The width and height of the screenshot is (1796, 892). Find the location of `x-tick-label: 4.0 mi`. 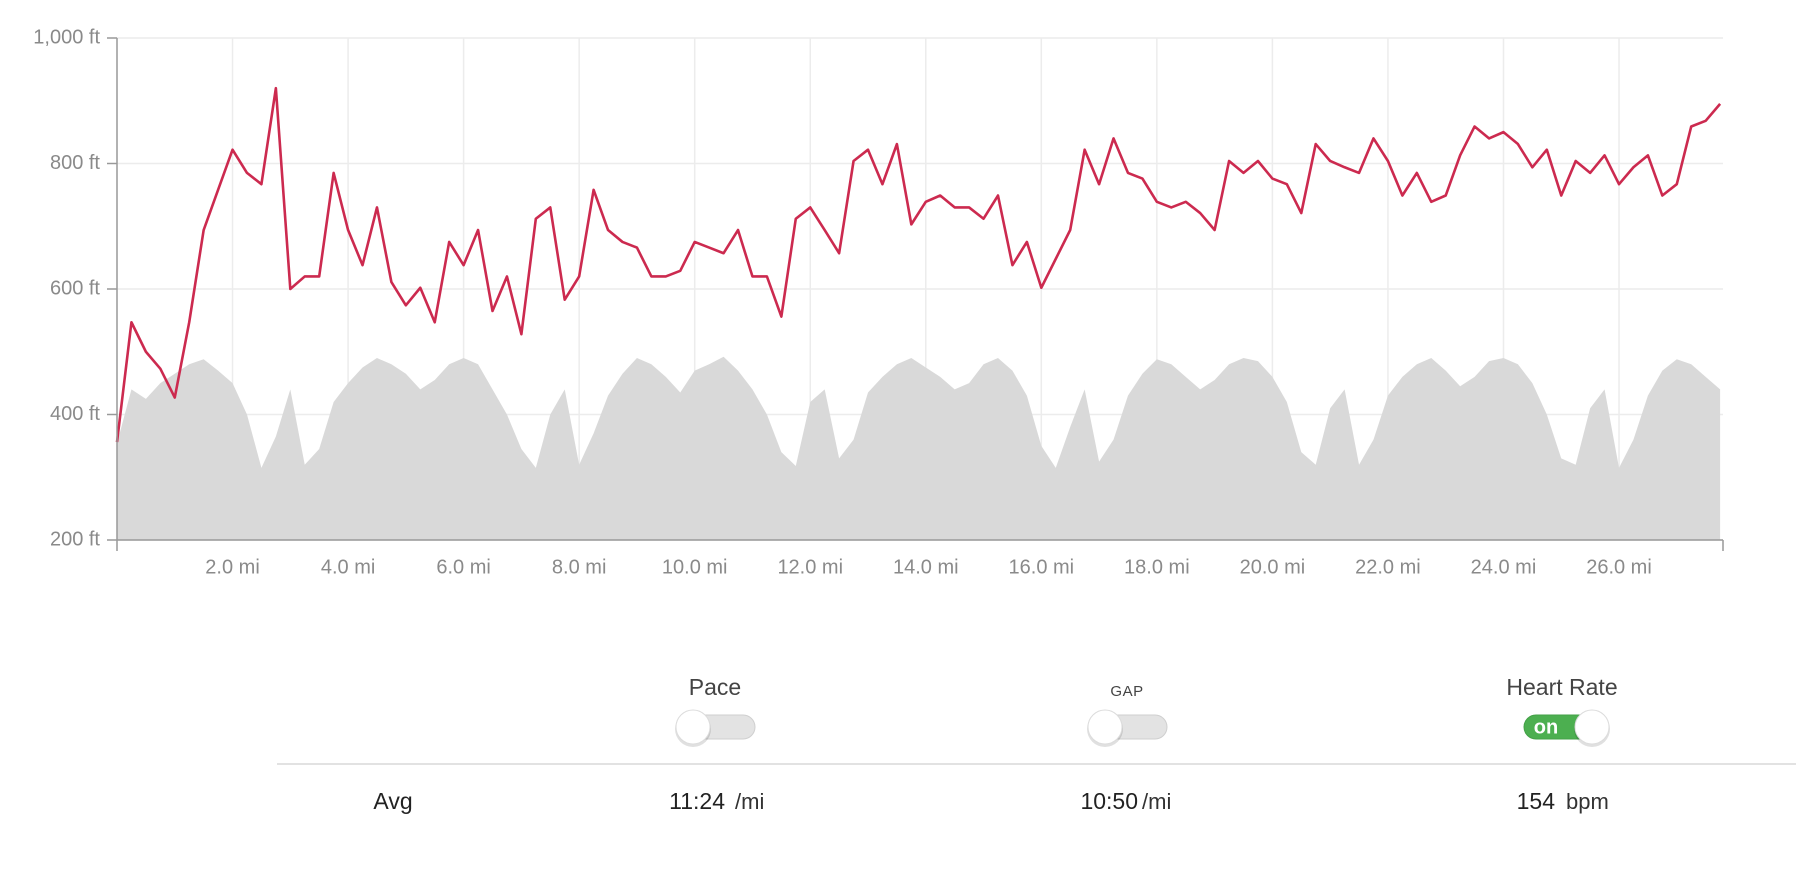

x-tick-label: 4.0 mi is located at coordinates (348, 567).